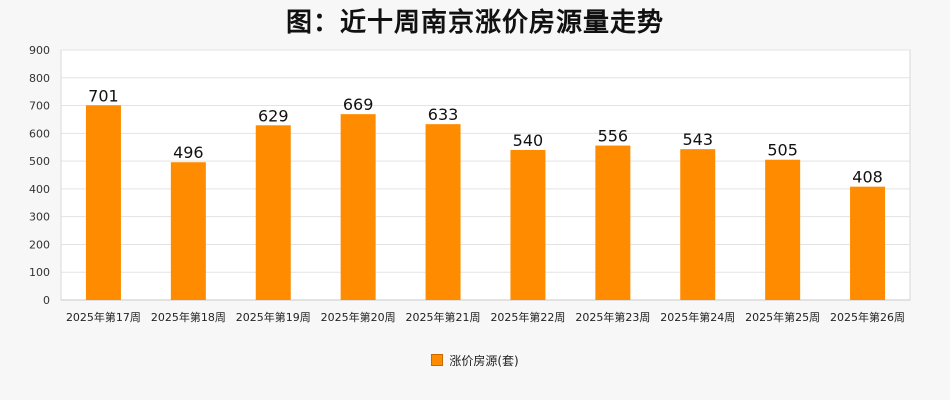 The image size is (950, 400). What do you see at coordinates (273, 317) in the screenshot?
I see `x-tick-label: 2025年第19周` at bounding box center [273, 317].